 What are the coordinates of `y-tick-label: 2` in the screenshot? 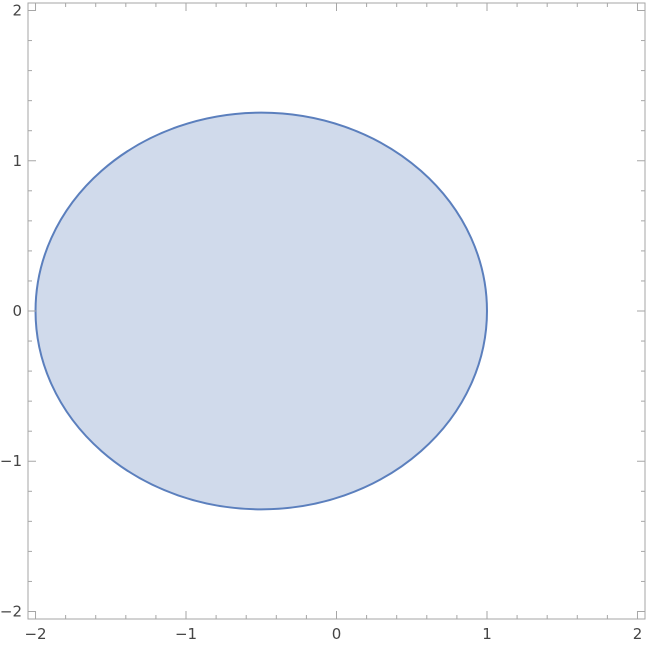 It's located at (17, 11).